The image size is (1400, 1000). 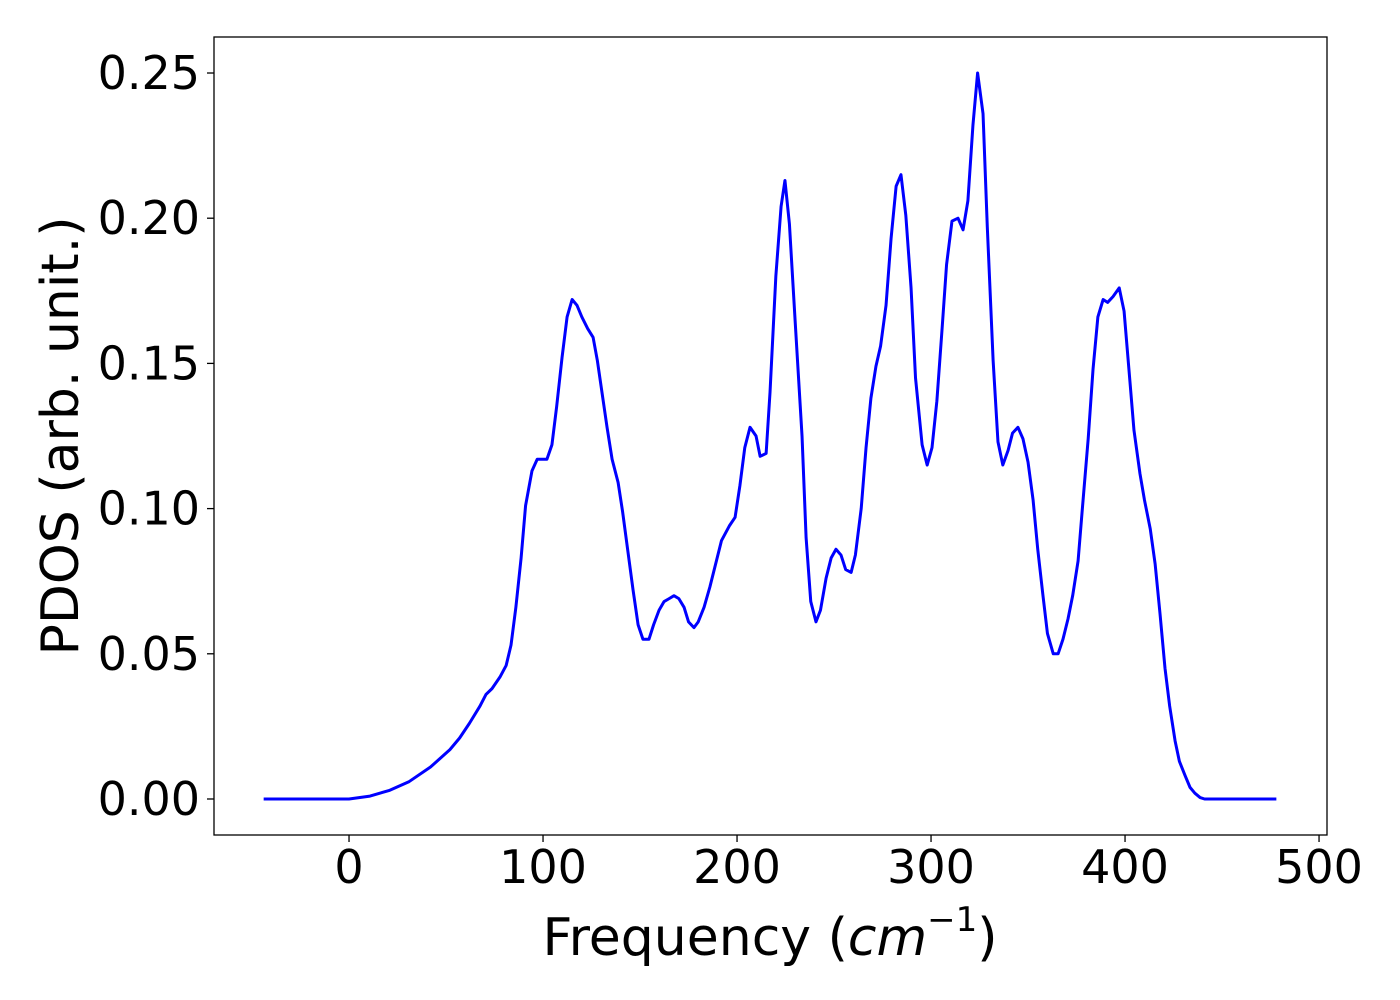 What do you see at coordinates (149, 73) in the screenshot?
I see `y-tick-label: 0.25` at bounding box center [149, 73].